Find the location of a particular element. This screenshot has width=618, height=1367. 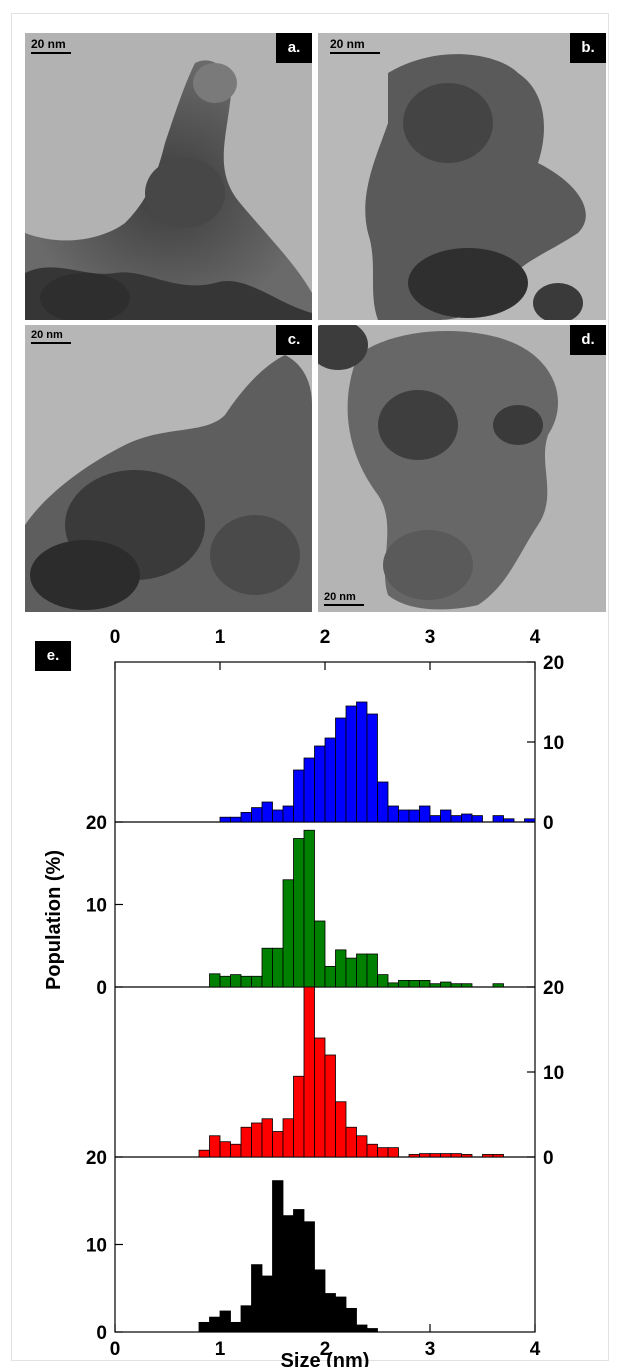

scale-bar-label-b: 20 nm is located at coordinates (347, 44).